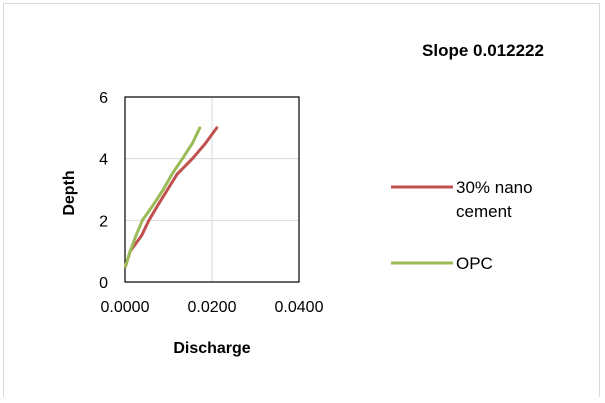  I want to click on x-axis-tick-labels: 0.0000 0.0200 0.0400, so click(212, 307).